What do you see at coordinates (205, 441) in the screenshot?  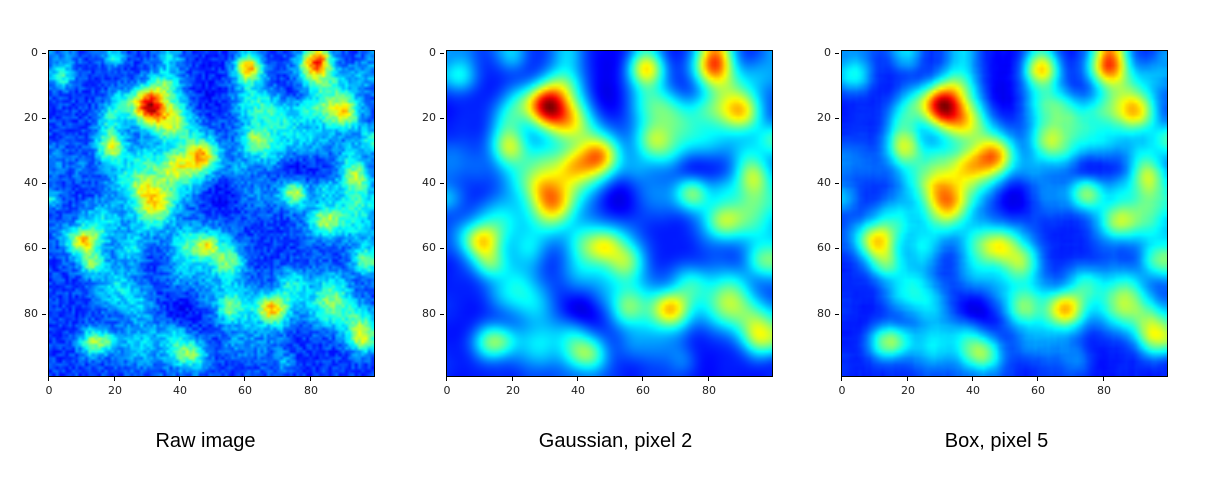 I see `caption-raw: Raw image` at bounding box center [205, 441].